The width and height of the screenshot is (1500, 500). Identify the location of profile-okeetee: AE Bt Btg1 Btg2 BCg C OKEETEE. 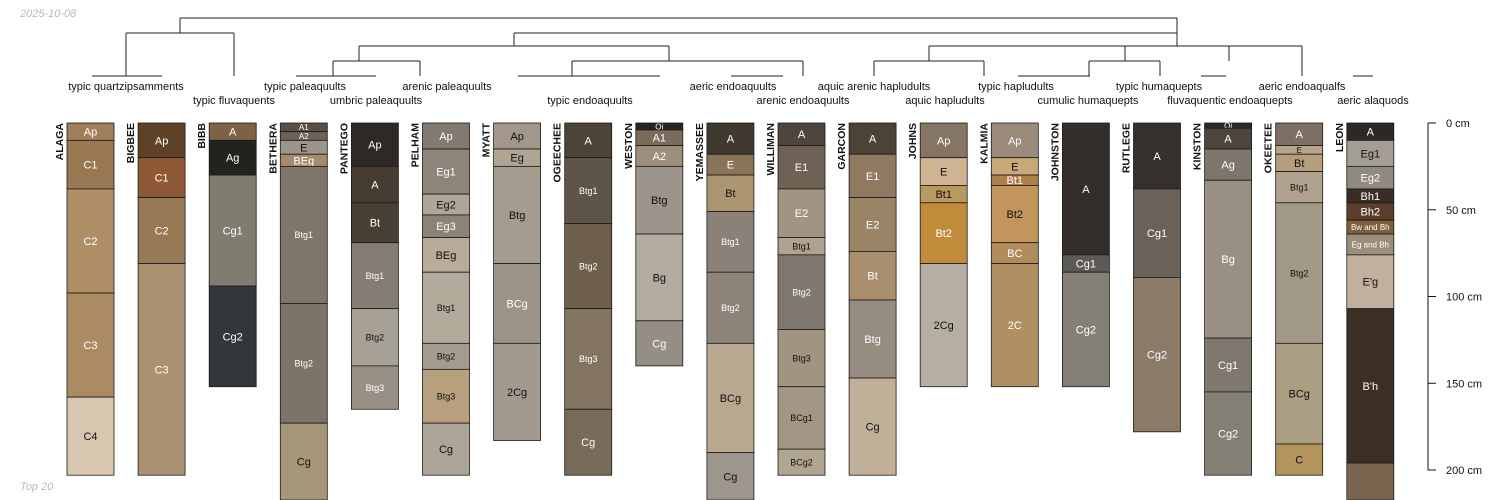
(1293, 299).